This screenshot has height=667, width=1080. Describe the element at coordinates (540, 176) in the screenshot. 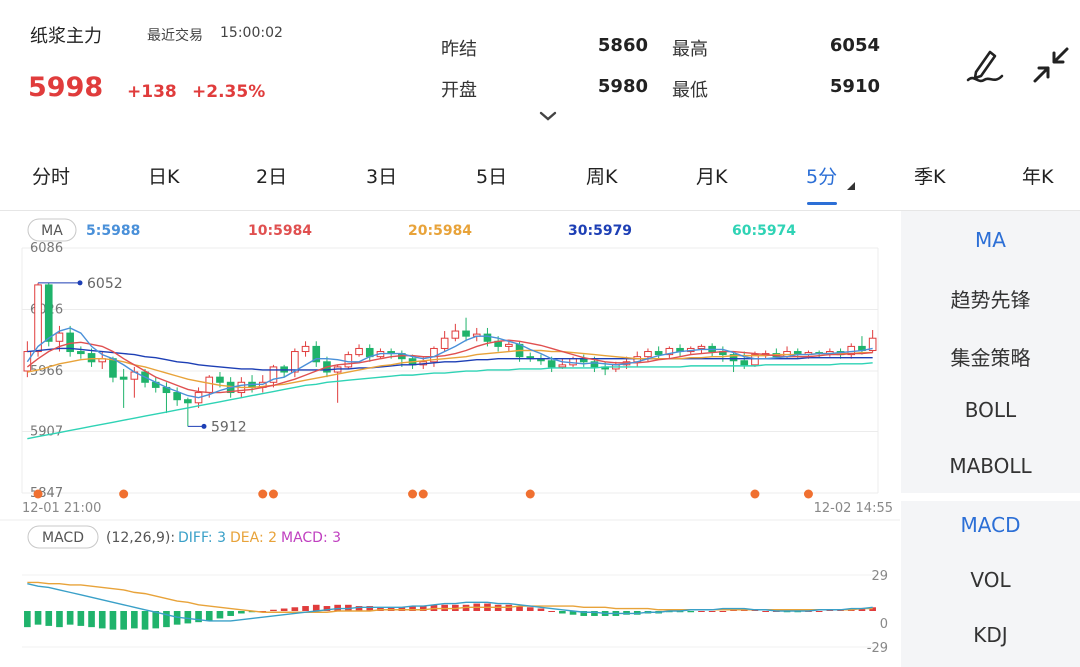

I see `period-tabs: 分时 日K 2日 3日 5日 周K 月K 5分 季K 年K` at that location.